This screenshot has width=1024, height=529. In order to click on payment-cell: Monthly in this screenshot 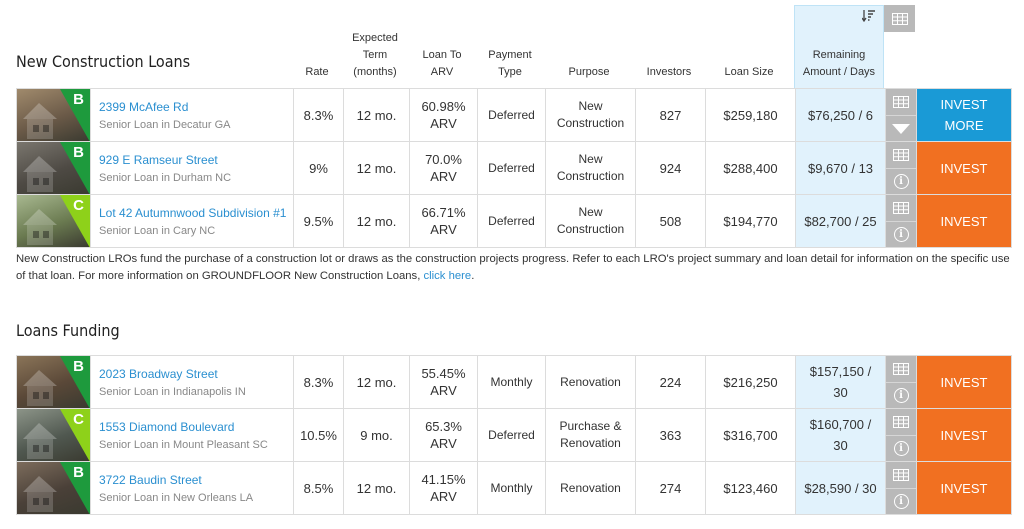, I will do `click(511, 488)`.